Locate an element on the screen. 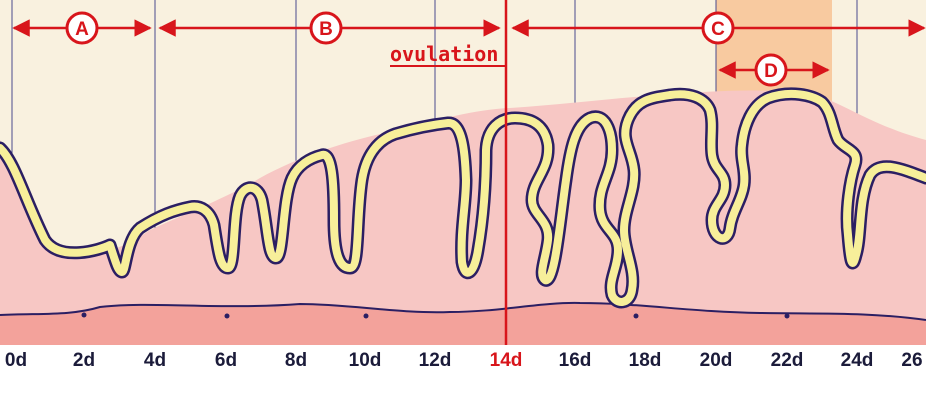 The image size is (926, 400). phase-a-badge is located at coordinates (82, 28).